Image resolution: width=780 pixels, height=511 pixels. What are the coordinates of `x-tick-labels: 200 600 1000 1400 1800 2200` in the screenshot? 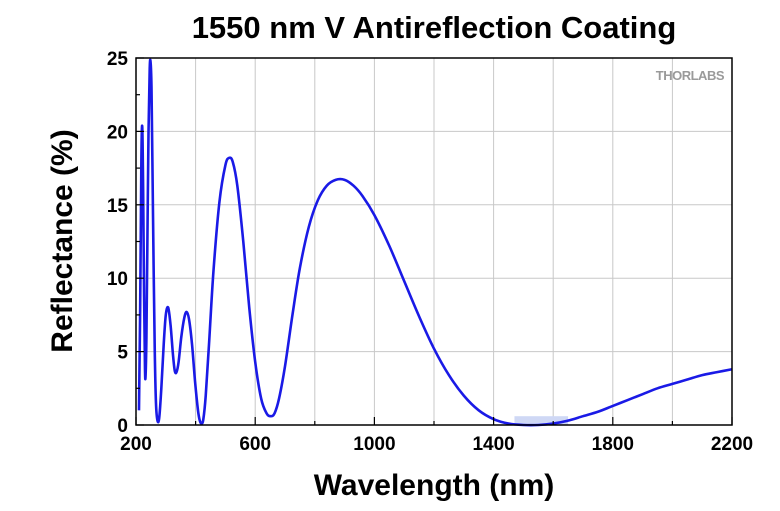 It's located at (436, 444).